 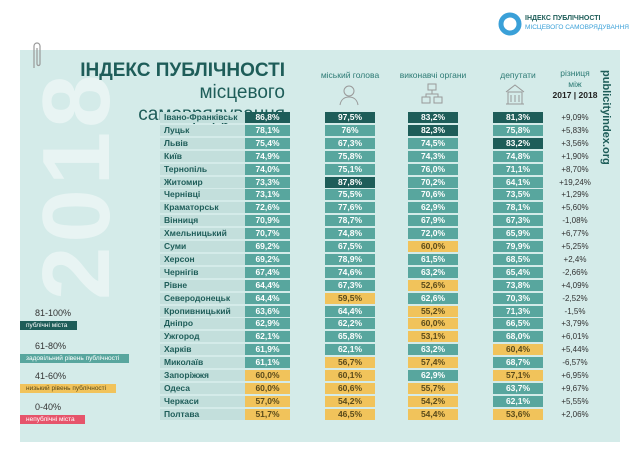 I want to click on city-name: Северодонецьк, so click(x=202, y=298).